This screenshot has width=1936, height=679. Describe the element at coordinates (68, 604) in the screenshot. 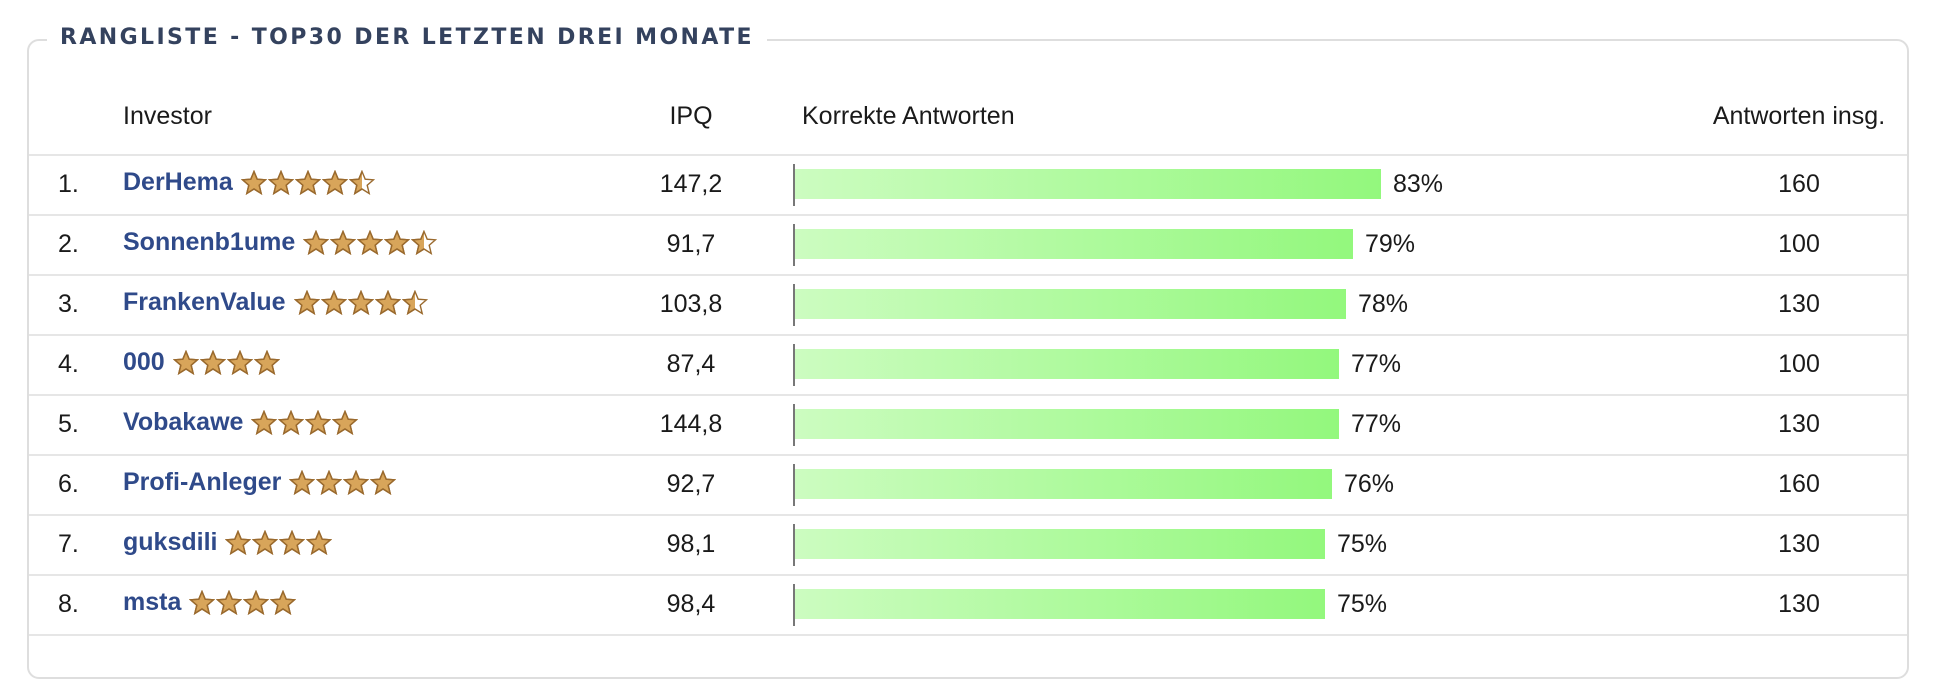

I see `rank-number: 8.` at that location.